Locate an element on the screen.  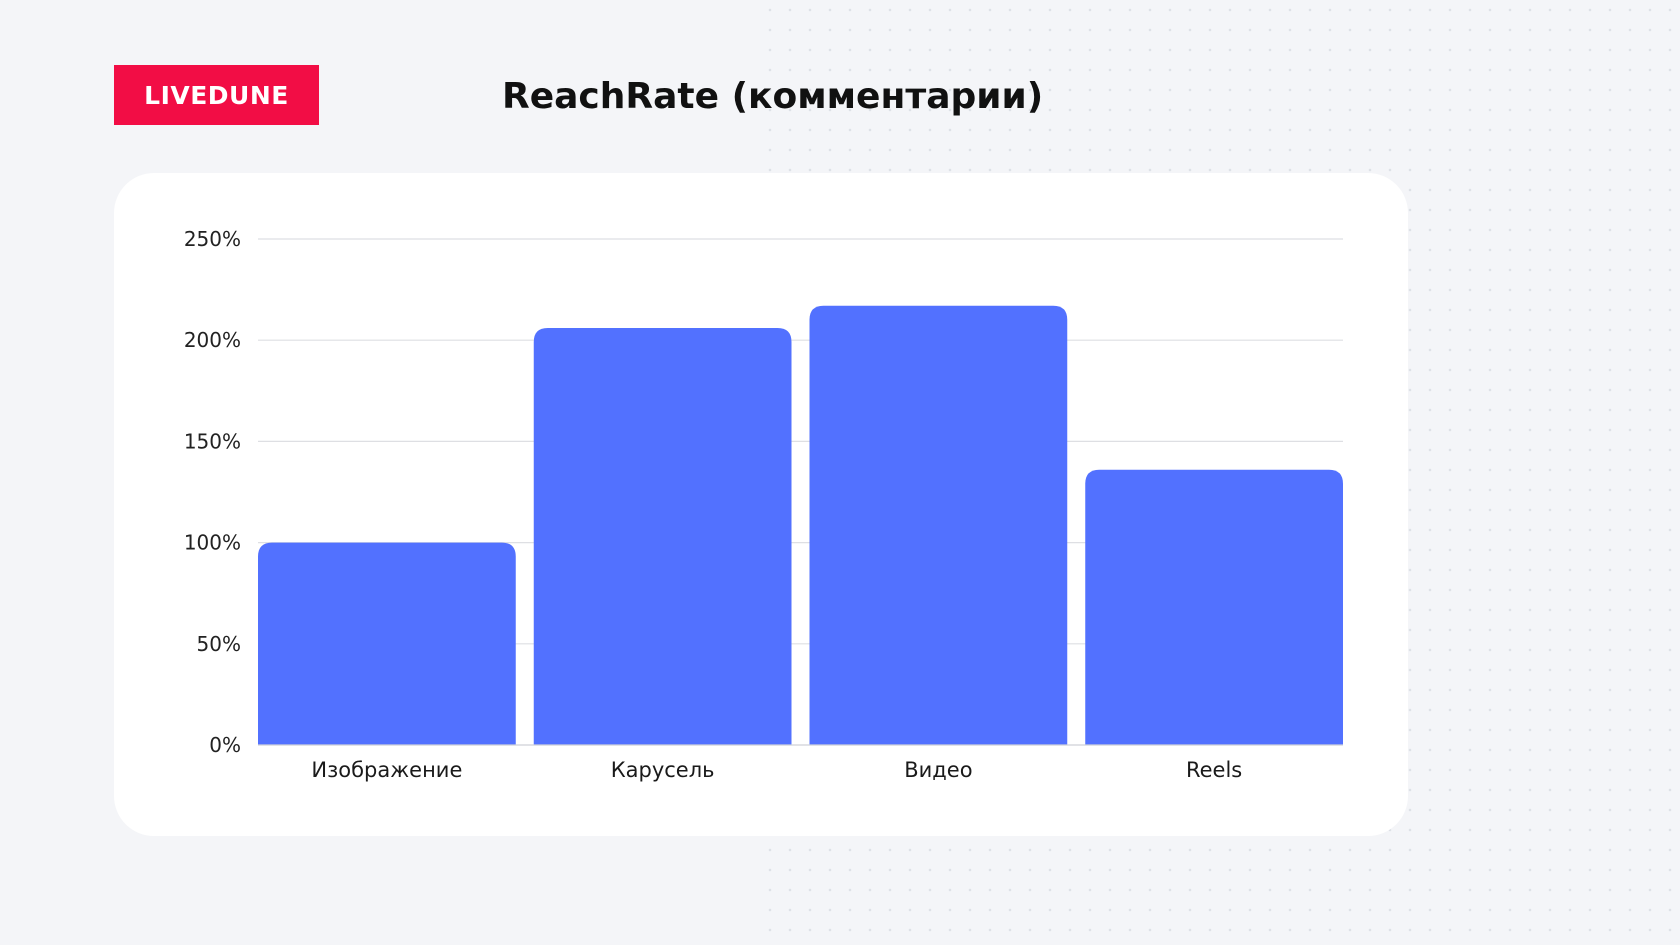
y-tick-label: 0% is located at coordinates (225, 745).